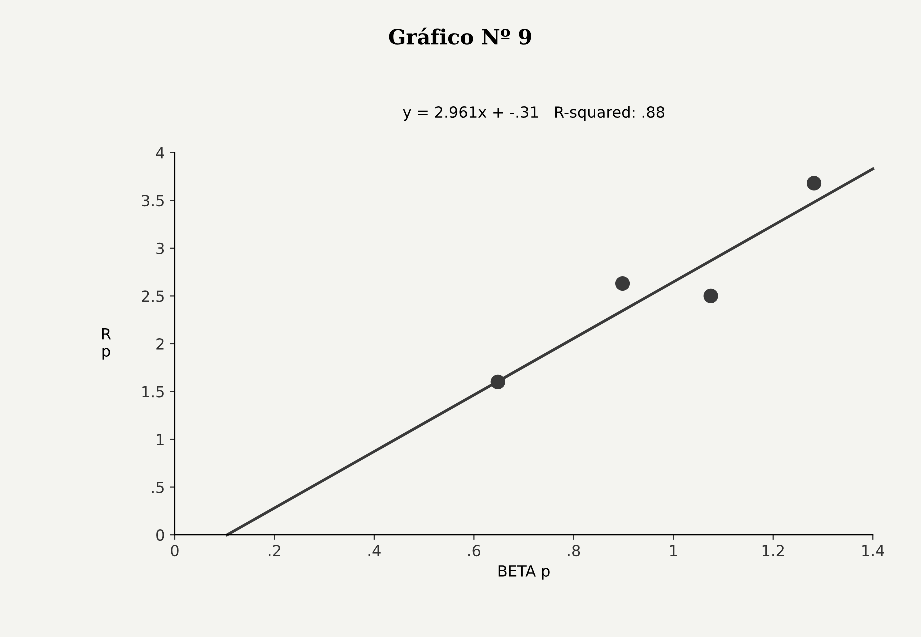  I want to click on y-tick-label: 1, so click(160, 440).